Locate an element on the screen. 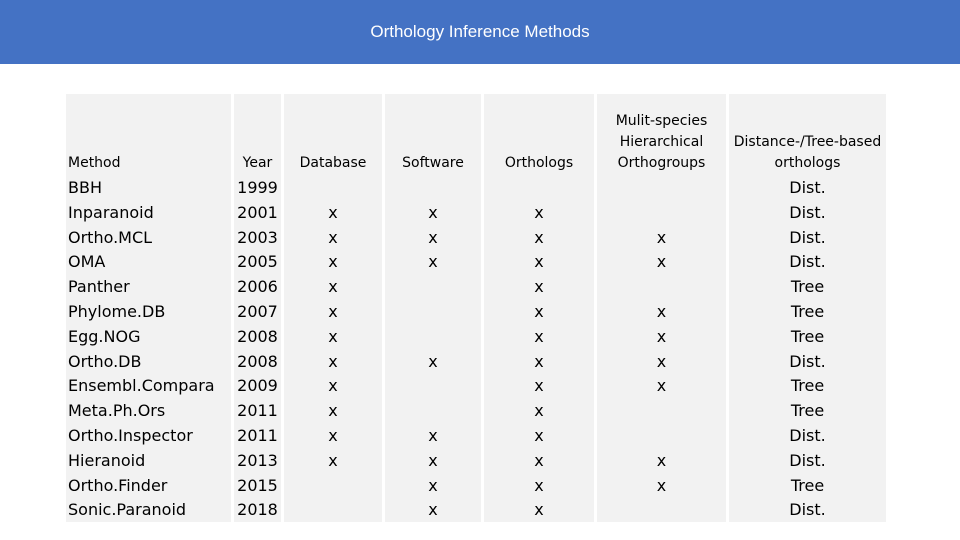 The height and width of the screenshot is (540, 960). header-method: Method is located at coordinates (94, 163).